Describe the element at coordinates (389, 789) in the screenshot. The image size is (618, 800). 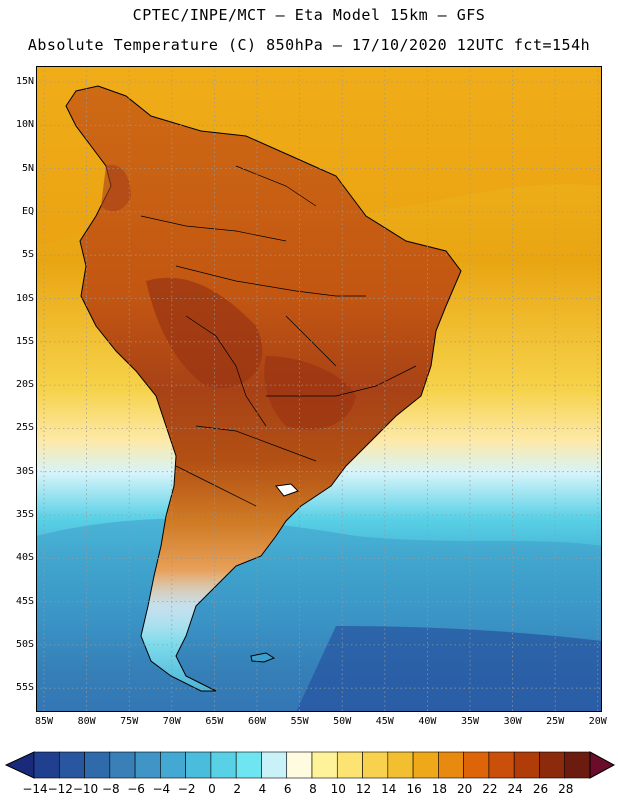
I see `colorbar-tick-label: 14` at that location.